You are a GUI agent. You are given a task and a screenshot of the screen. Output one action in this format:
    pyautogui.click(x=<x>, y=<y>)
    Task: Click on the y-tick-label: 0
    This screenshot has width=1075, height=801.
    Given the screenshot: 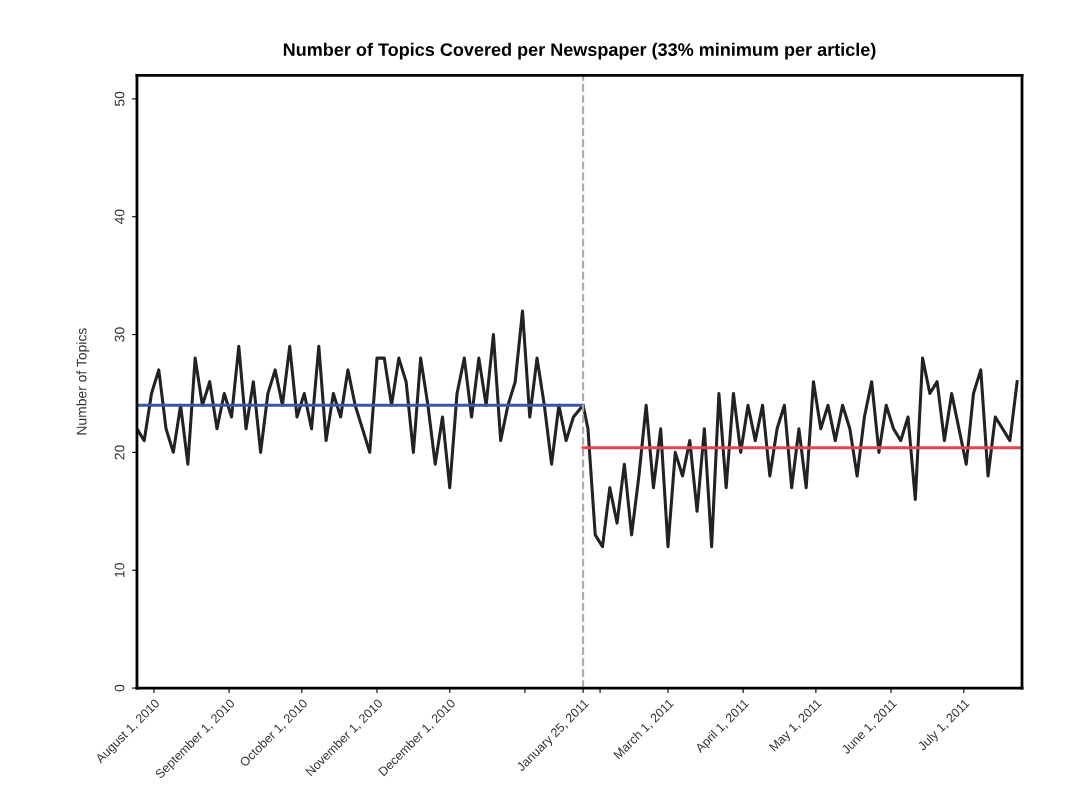 What is the action you would take?
    pyautogui.click(x=119, y=688)
    